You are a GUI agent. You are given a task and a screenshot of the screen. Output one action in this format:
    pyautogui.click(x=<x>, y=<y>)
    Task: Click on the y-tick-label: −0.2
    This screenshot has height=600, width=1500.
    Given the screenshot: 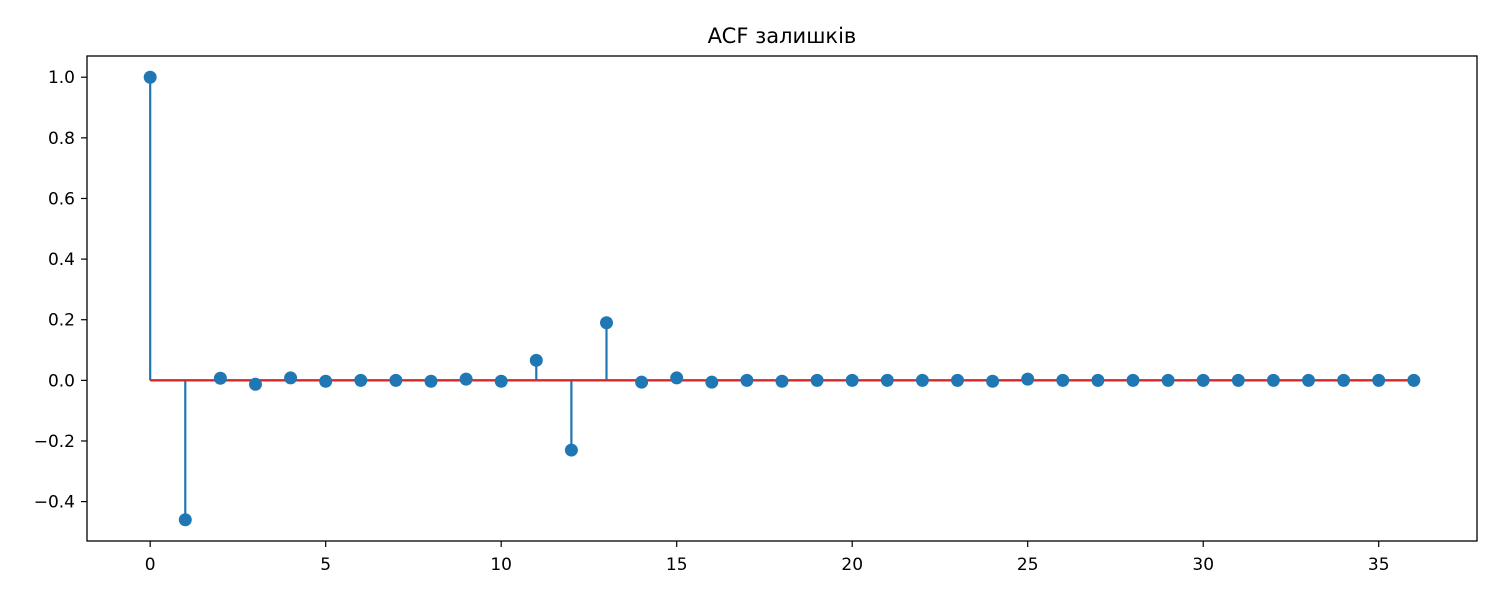 What is the action you would take?
    pyautogui.click(x=54, y=442)
    